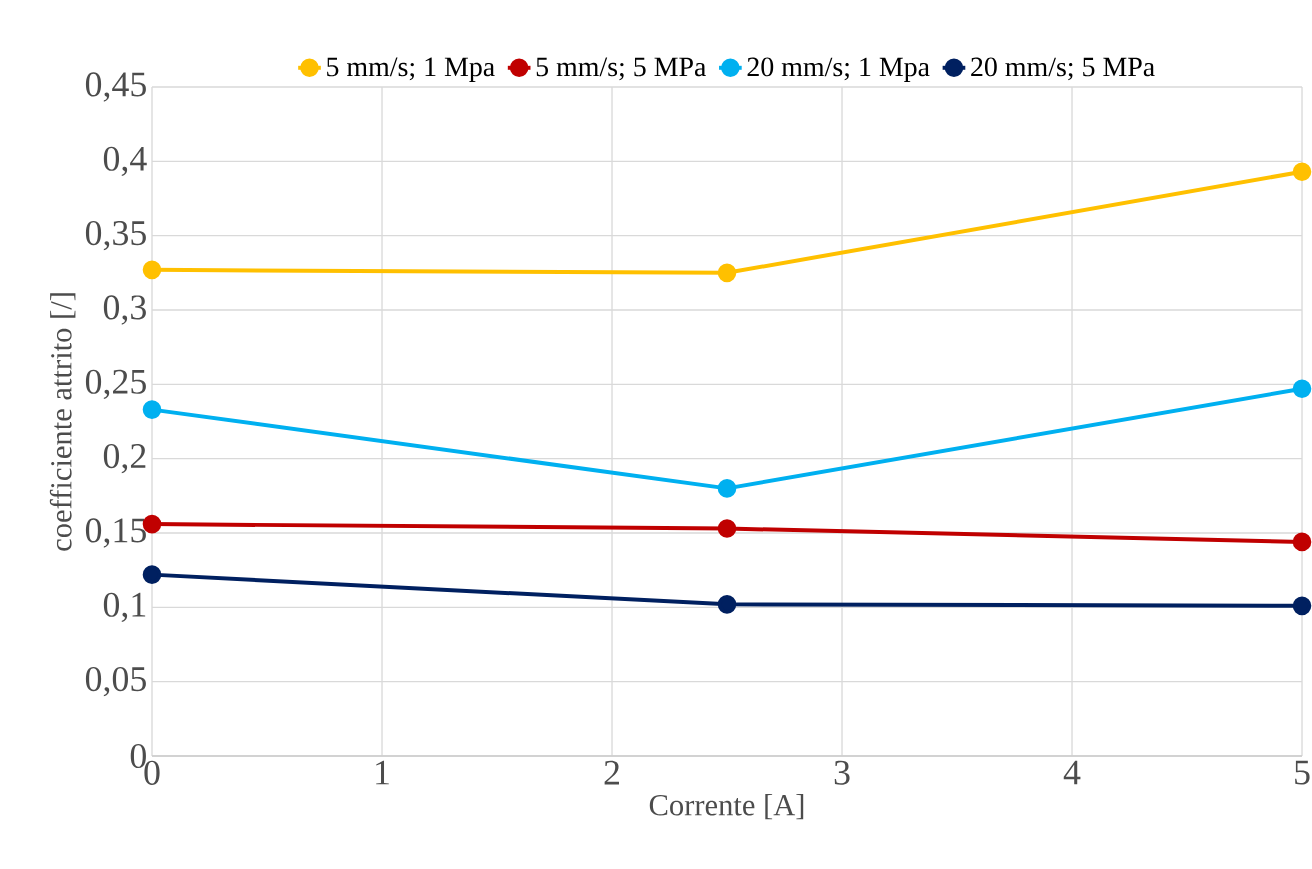 The image size is (1312, 869). I want to click on y-tick-label: 0,15, so click(115, 533).